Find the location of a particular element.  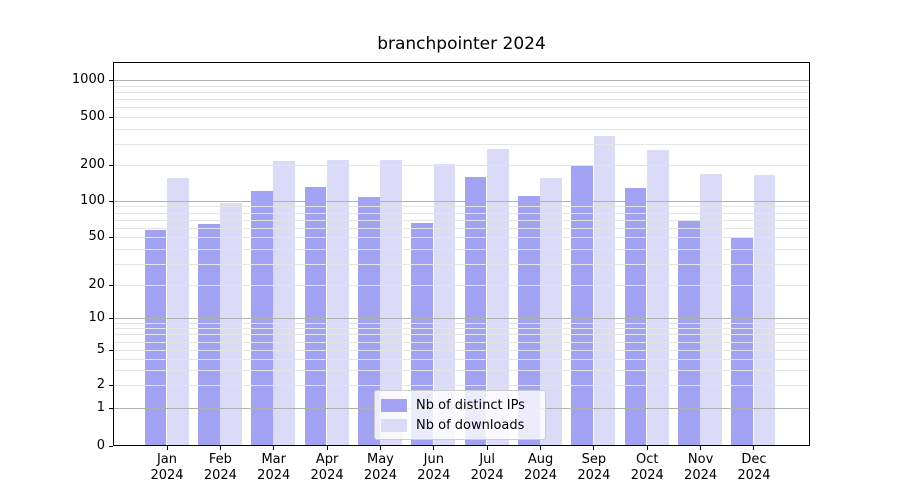

legend: Nb of distinct IPs Nb of downloads is located at coordinates (460, 415).